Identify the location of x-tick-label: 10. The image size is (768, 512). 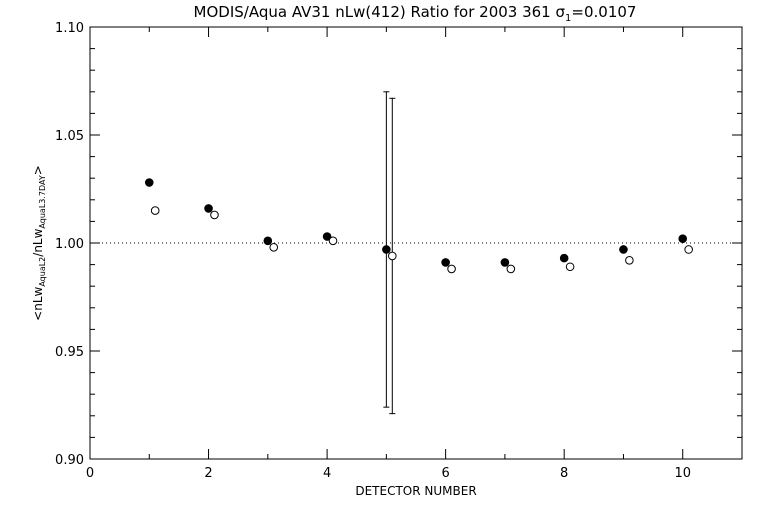
(682, 473).